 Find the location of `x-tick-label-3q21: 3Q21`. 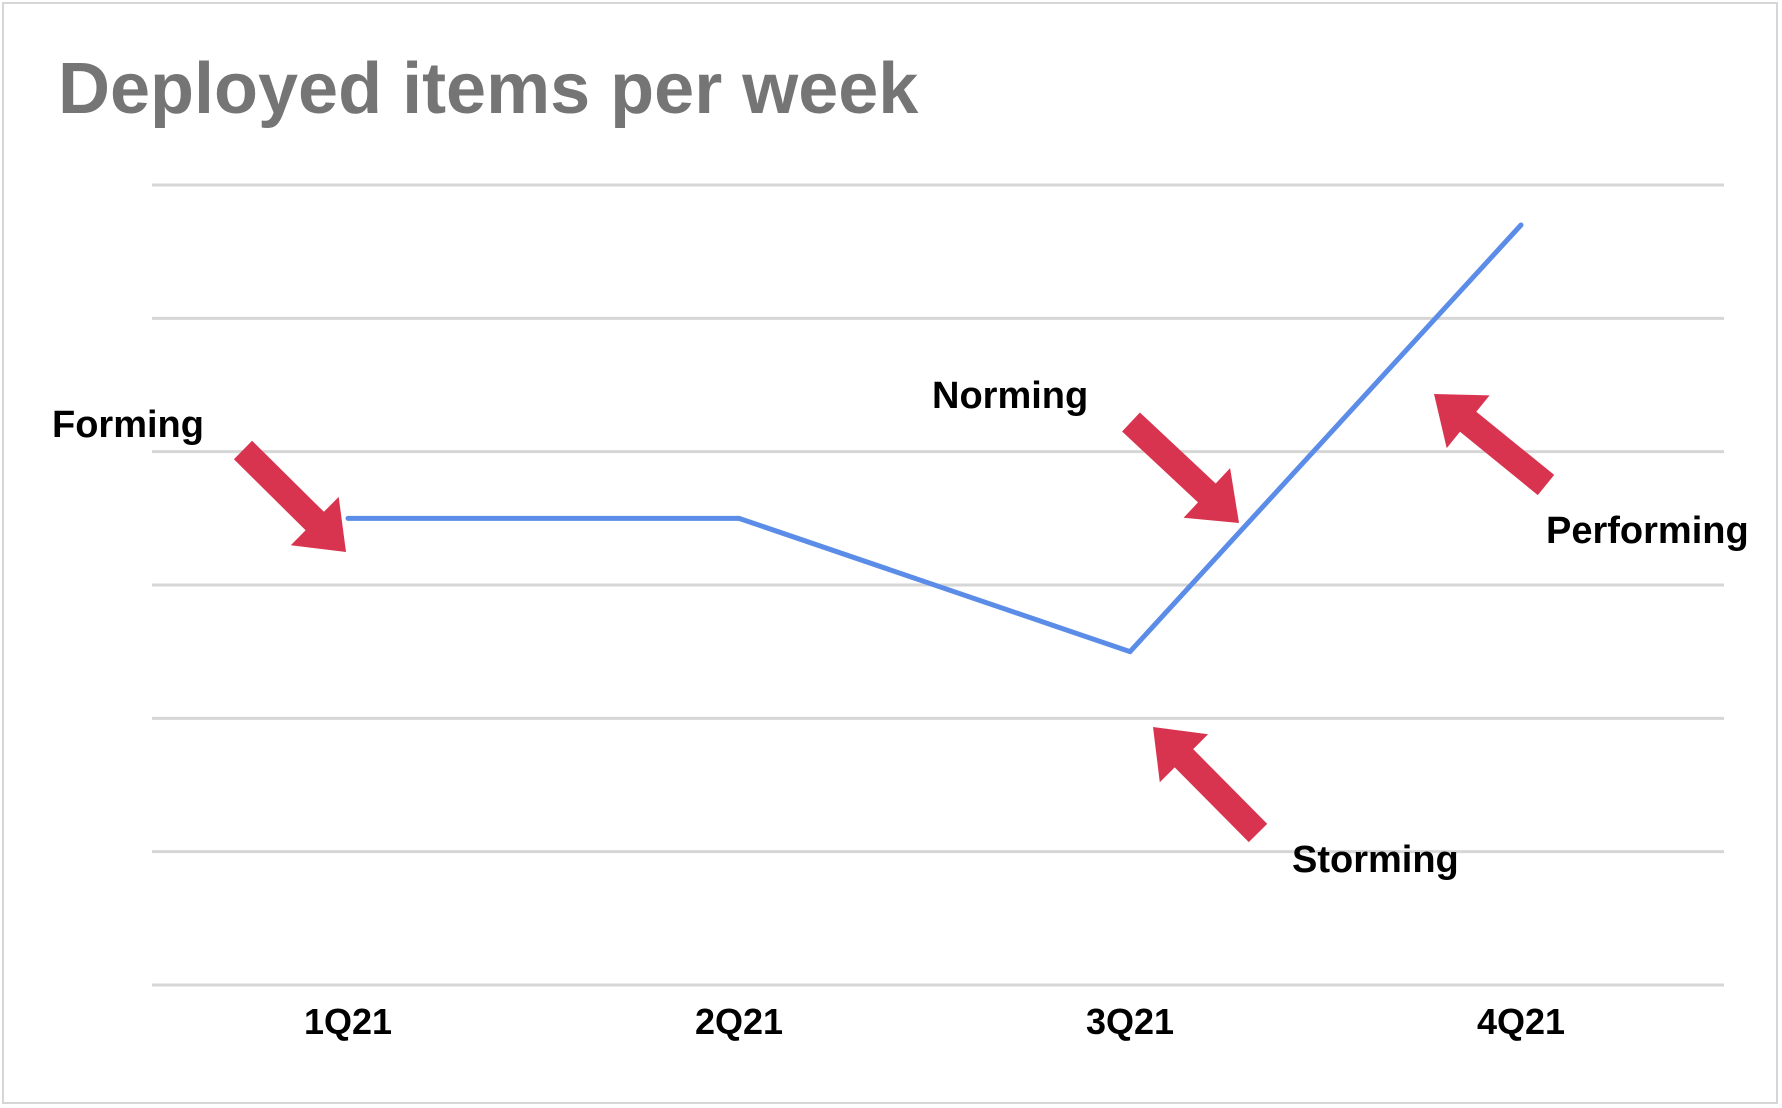

x-tick-label-3q21: 3Q21 is located at coordinates (1130, 1021).